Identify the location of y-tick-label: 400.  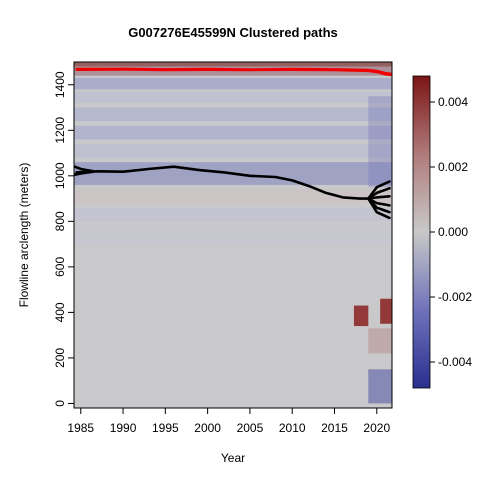
(60, 312).